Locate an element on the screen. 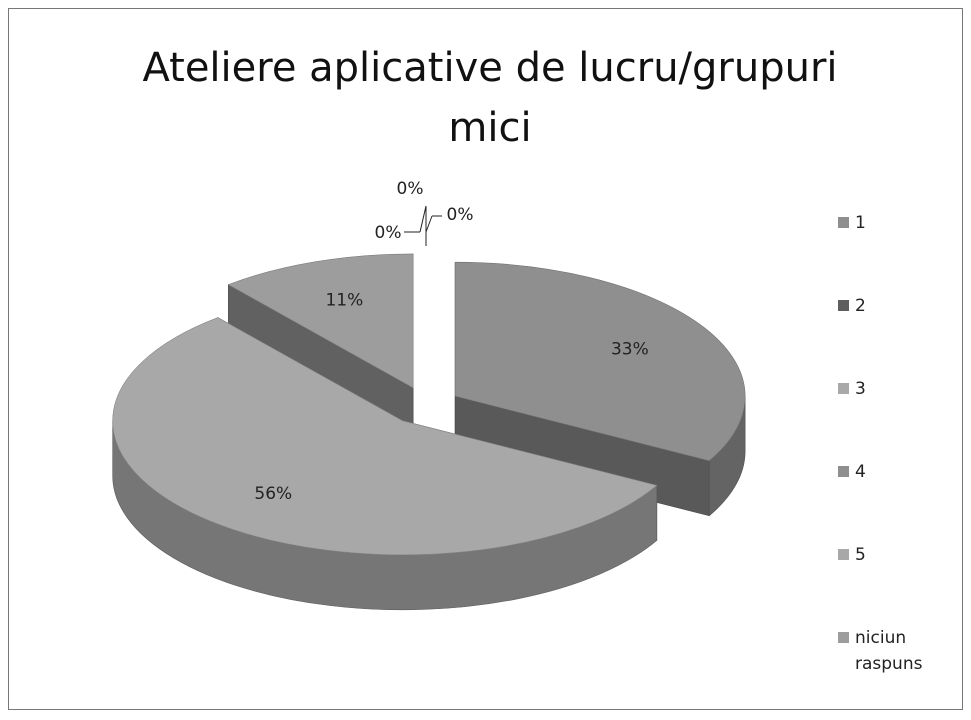  legend-label: 3 is located at coordinates (860, 389).